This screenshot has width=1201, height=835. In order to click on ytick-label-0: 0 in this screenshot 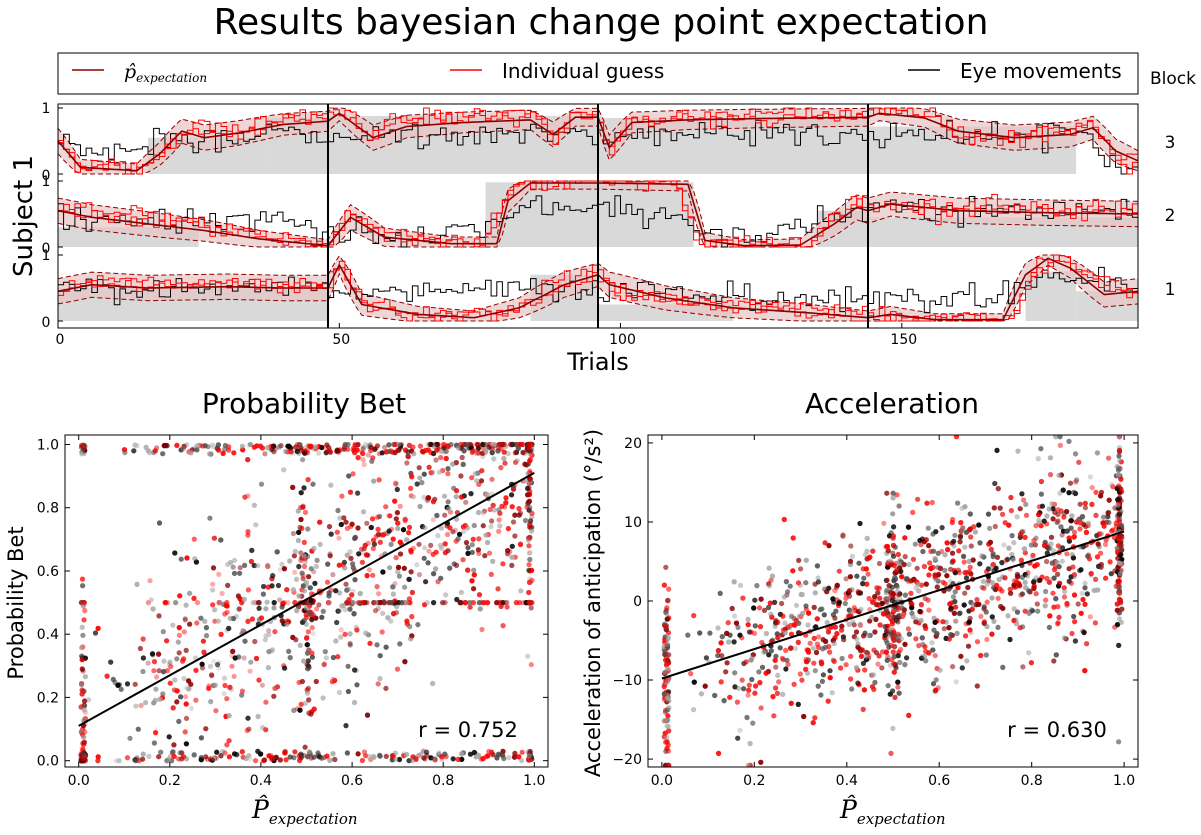, I will do `click(46, 249)`.